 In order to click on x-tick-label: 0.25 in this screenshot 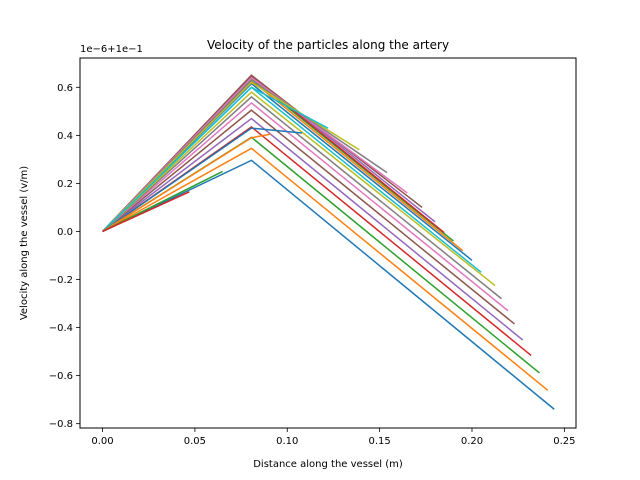, I will do `click(564, 441)`.